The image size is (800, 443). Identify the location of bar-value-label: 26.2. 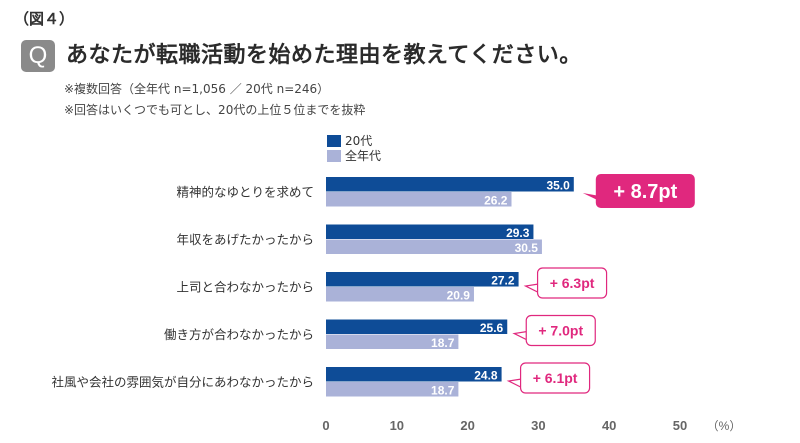
(496, 201).